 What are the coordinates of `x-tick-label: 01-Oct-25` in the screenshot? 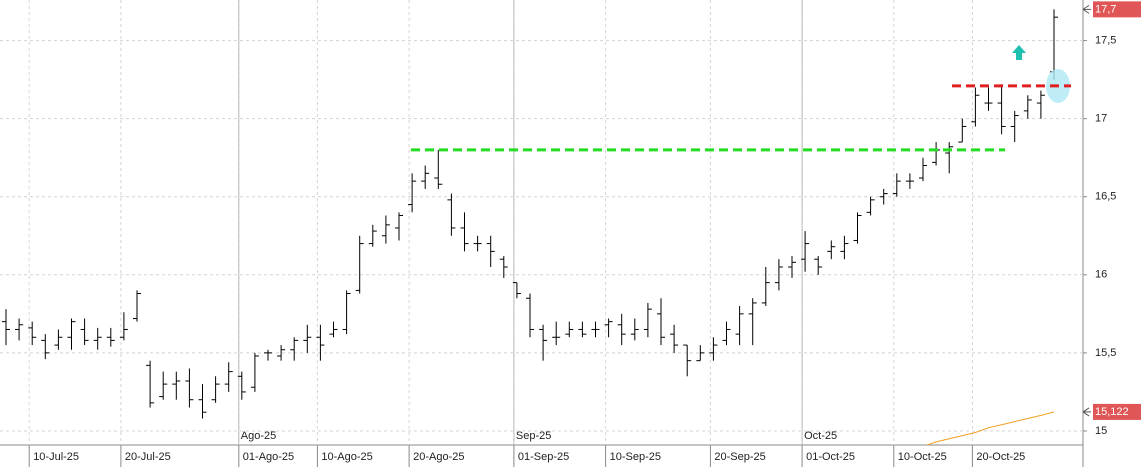 It's located at (830, 457).